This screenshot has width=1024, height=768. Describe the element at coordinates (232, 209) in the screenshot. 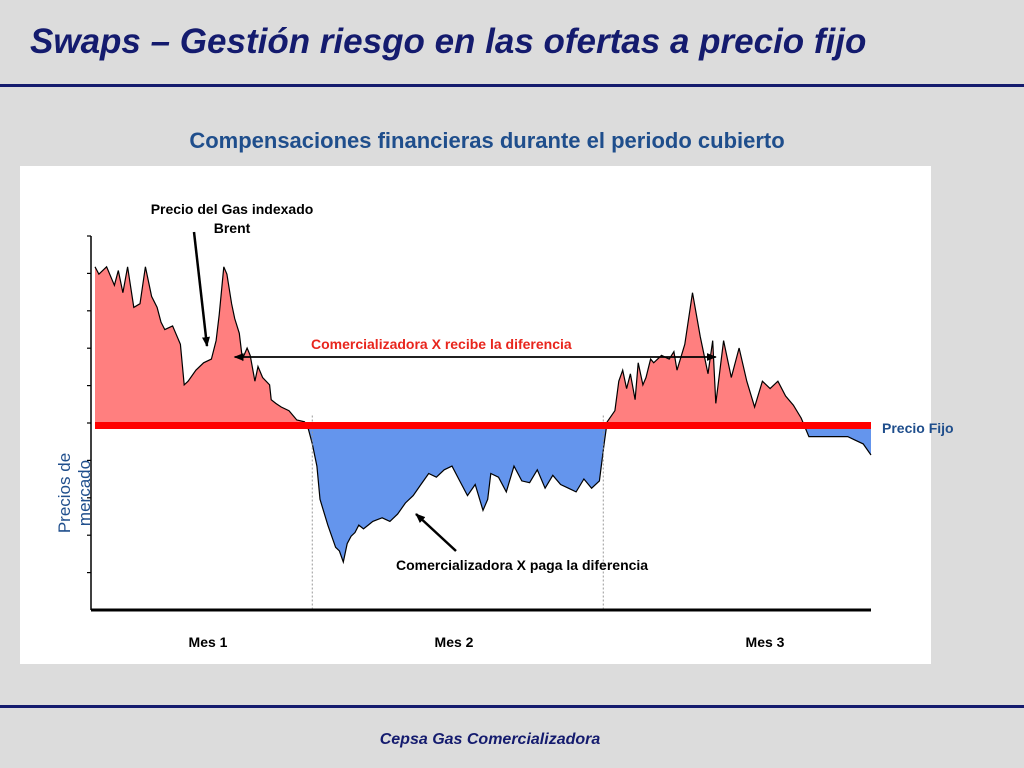

I see `brent-annotation-line-1: Precio del Gas indexado` at that location.